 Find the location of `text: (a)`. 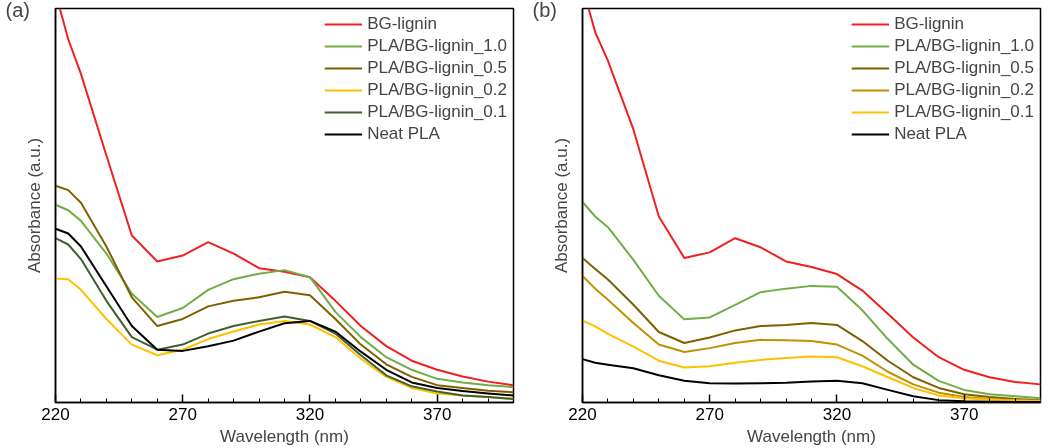

text: (a) is located at coordinates (17, 10).